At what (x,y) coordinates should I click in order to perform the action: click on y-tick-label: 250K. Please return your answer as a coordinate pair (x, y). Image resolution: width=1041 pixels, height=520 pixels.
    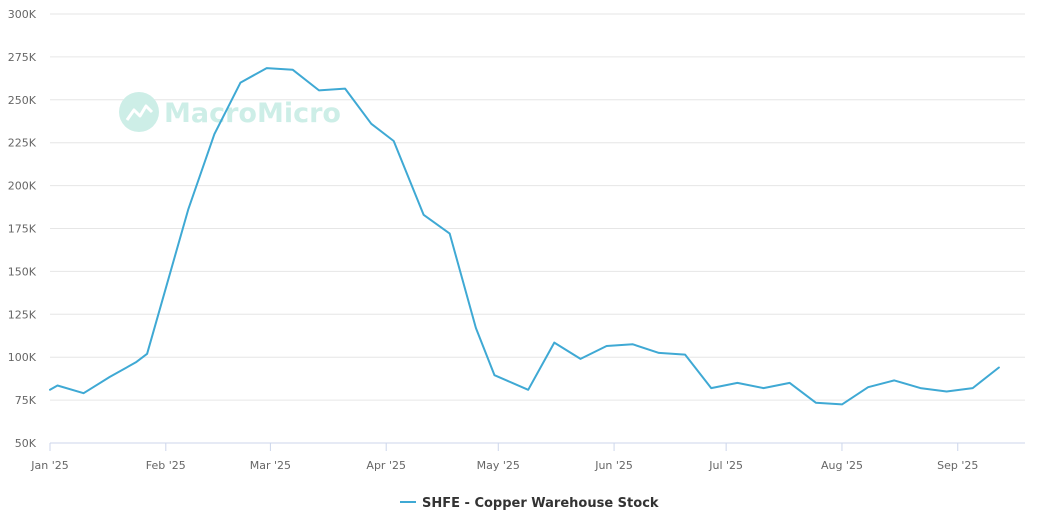
    Looking at the image, I should click on (22, 100).